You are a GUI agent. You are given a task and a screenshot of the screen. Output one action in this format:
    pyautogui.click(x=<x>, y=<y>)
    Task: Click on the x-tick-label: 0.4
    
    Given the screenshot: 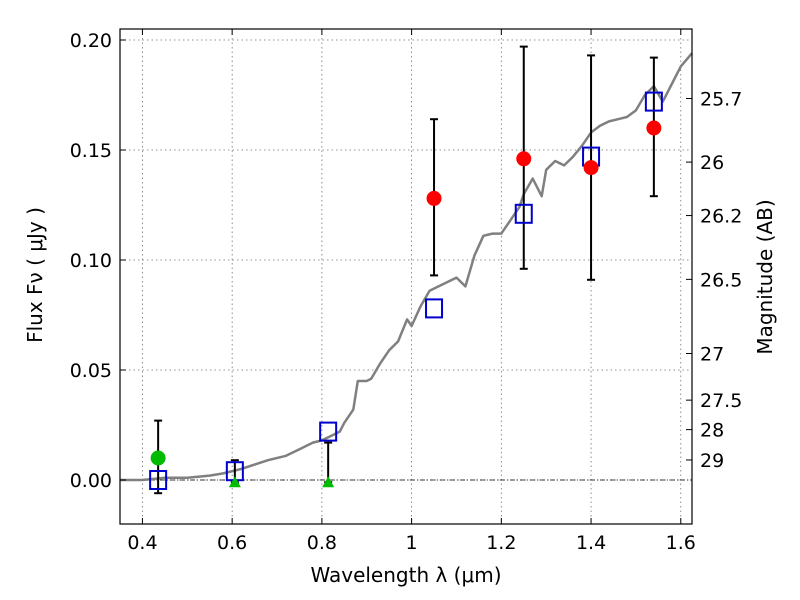 What is the action you would take?
    pyautogui.click(x=142, y=543)
    